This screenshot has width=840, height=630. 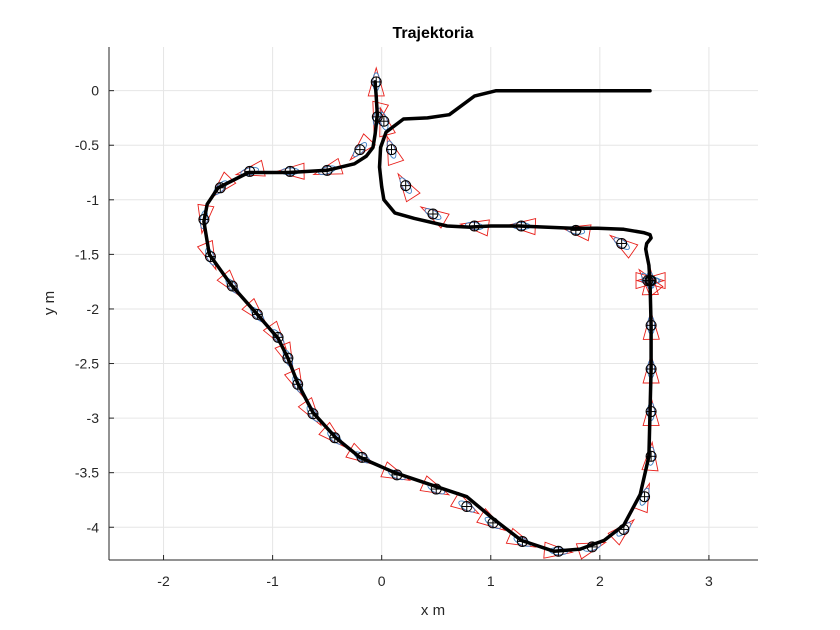 I want to click on y-tick-label: 0, so click(x=95, y=91).